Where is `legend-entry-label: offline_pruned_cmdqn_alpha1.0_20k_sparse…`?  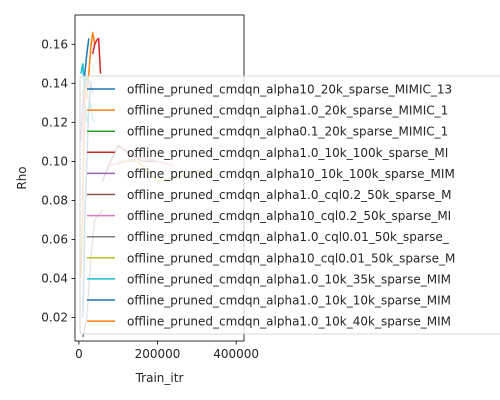
legend-entry-label: offline_pruned_cmdqn_alpha1.0_20k_sparse… is located at coordinates (287, 111).